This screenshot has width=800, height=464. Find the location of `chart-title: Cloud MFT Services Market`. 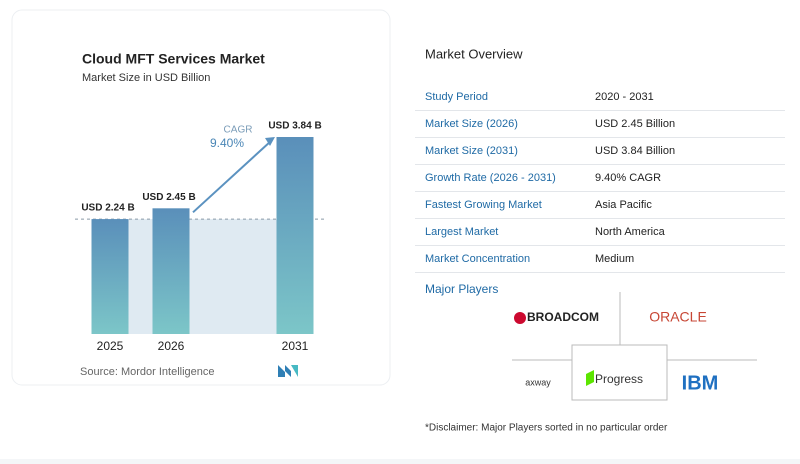

chart-title: Cloud MFT Services Market is located at coordinates (173, 59).